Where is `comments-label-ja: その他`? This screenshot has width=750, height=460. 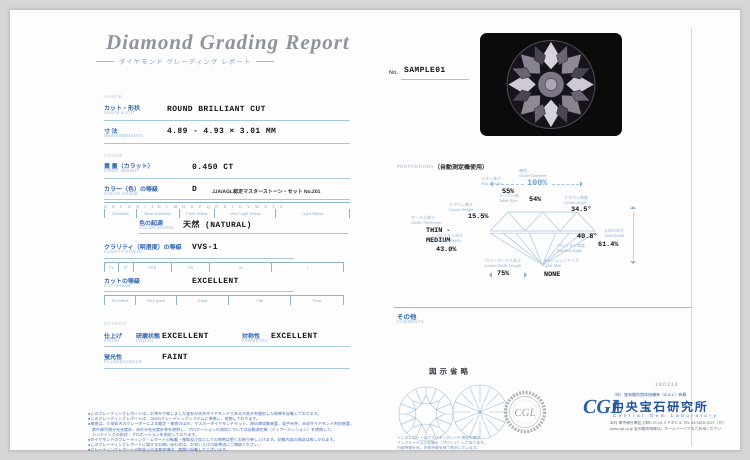 comments-label-ja: その他 is located at coordinates (407, 317).